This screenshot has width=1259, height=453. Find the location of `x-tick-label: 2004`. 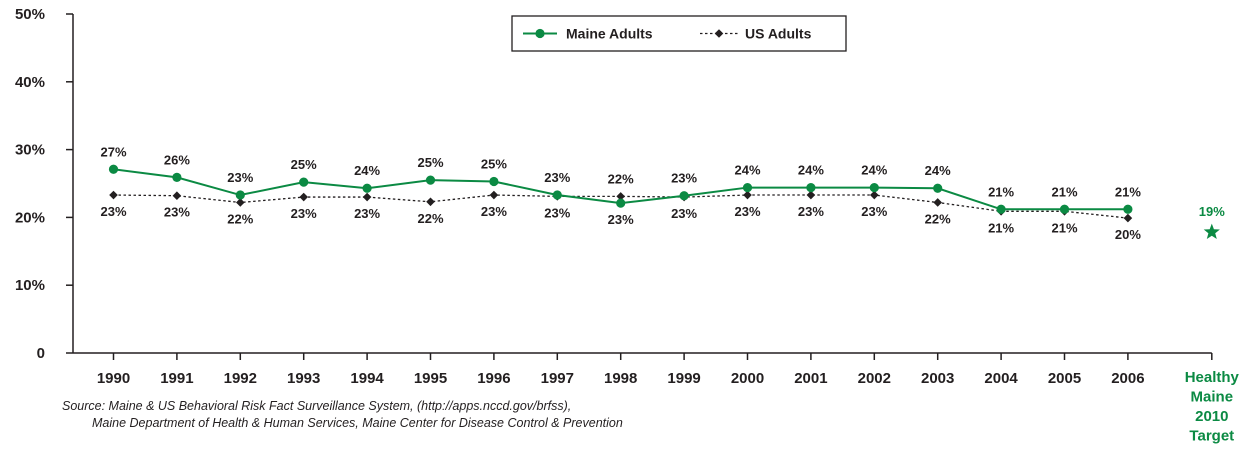

x-tick-label: 2004 is located at coordinates (1001, 378).